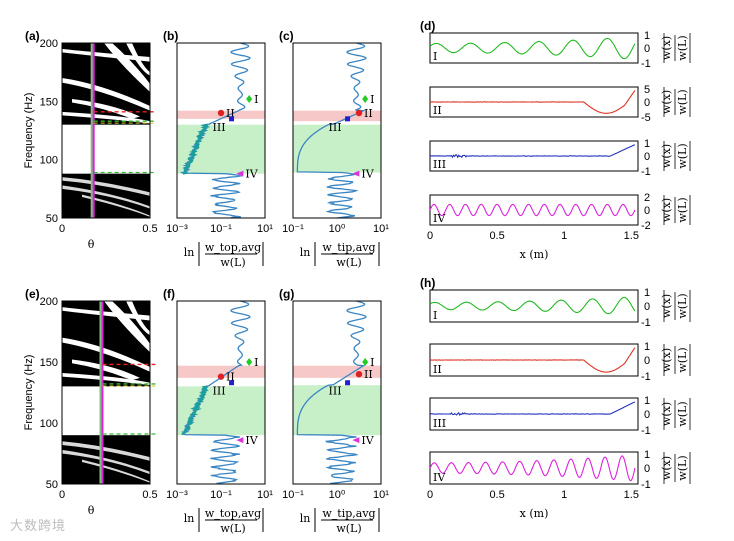 This screenshot has width=734, height=541. Describe the element at coordinates (646, 431) in the screenshot. I see `y-tick-label: -1` at that location.